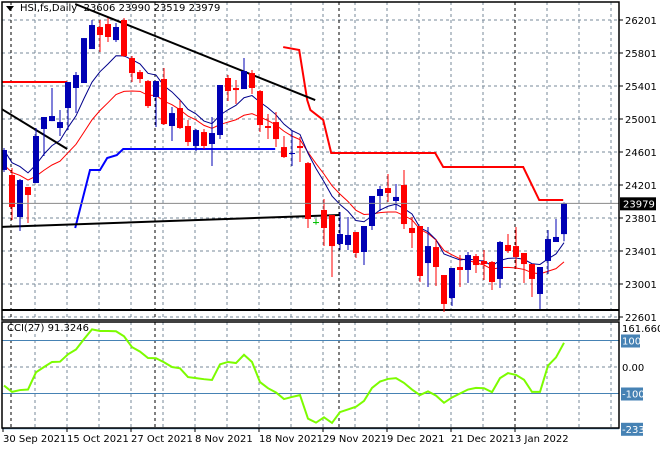 This screenshot has width=660, height=450. I want to click on cci-level-label: 100, so click(631, 342).